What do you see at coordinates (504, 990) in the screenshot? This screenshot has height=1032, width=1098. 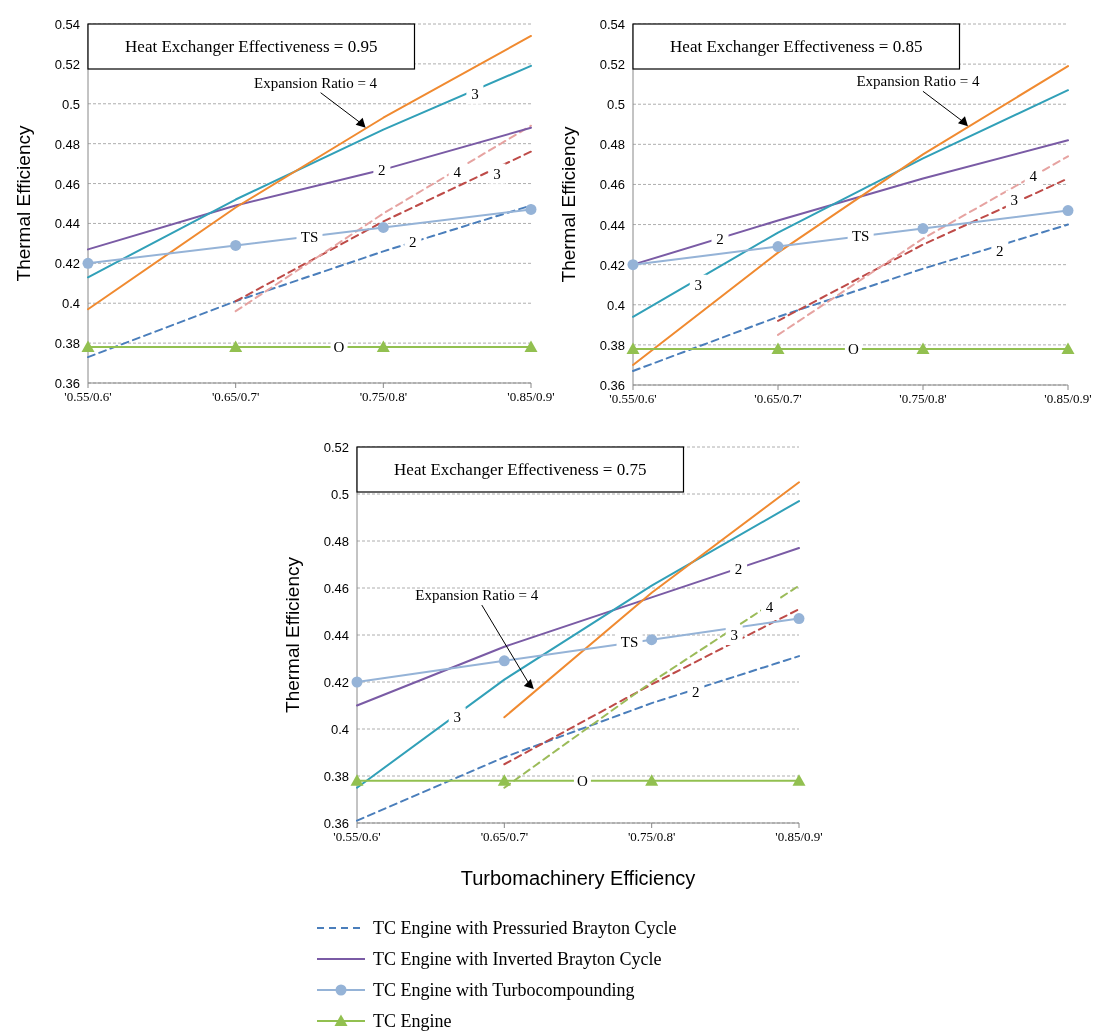 I see `legend-label: TC Engine with Turbocompounding` at bounding box center [504, 990].